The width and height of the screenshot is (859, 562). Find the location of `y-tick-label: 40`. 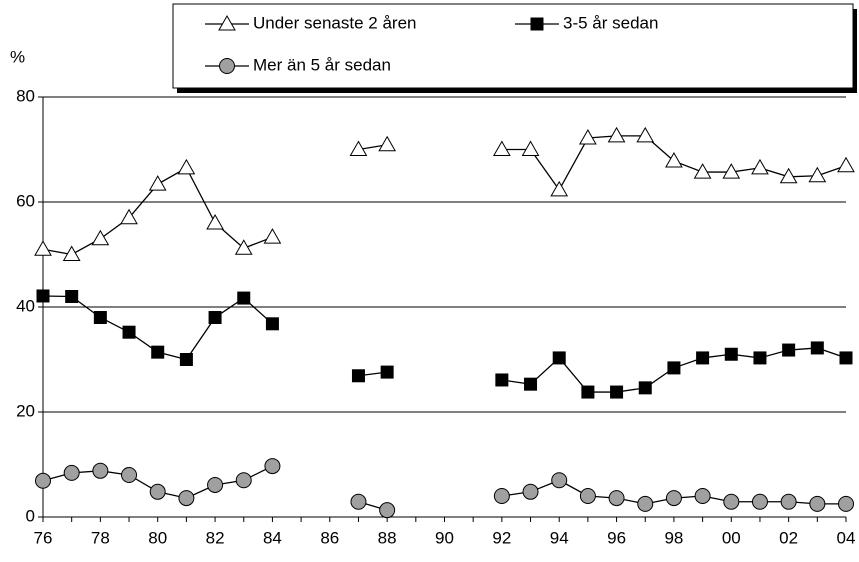

y-tick-label: 40 is located at coordinates (25, 305).